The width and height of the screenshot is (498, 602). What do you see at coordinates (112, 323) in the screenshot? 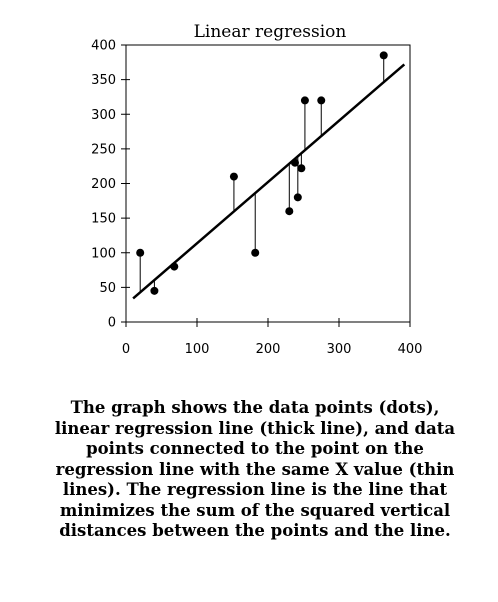
I see `y-tick-label: 0` at bounding box center [112, 323].